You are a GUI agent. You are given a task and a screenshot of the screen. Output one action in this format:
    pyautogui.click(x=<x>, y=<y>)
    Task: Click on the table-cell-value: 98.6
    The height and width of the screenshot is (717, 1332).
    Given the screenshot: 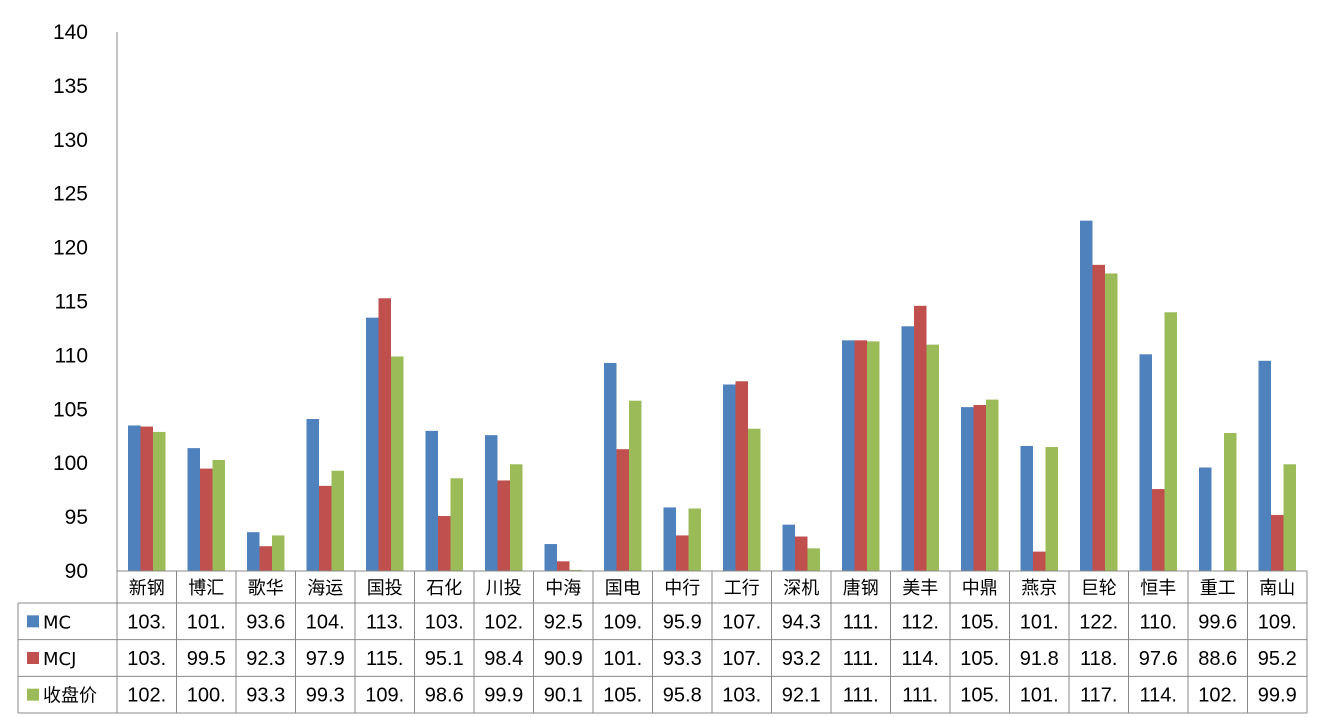 What is the action you would take?
    pyautogui.click(x=444, y=696)
    